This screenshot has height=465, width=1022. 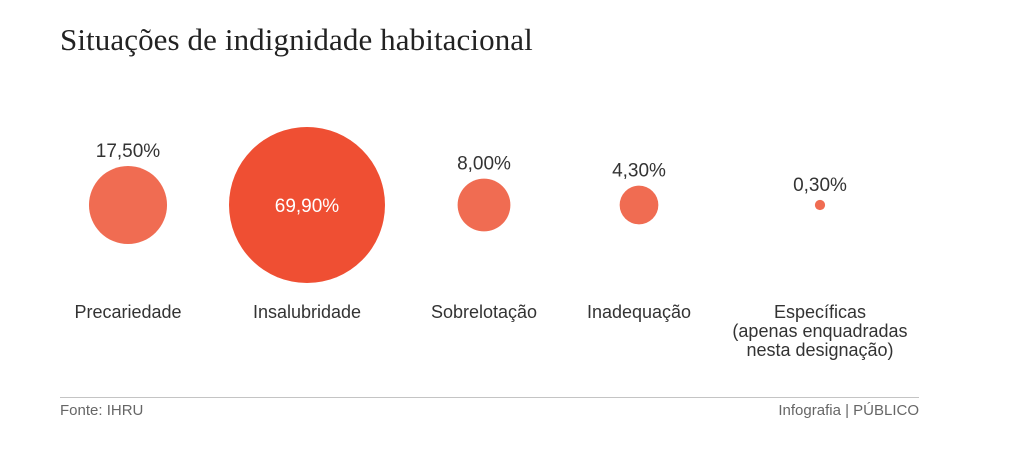 What do you see at coordinates (128, 151) in the screenshot?
I see `value-label-precariedade: 17,50%` at bounding box center [128, 151].